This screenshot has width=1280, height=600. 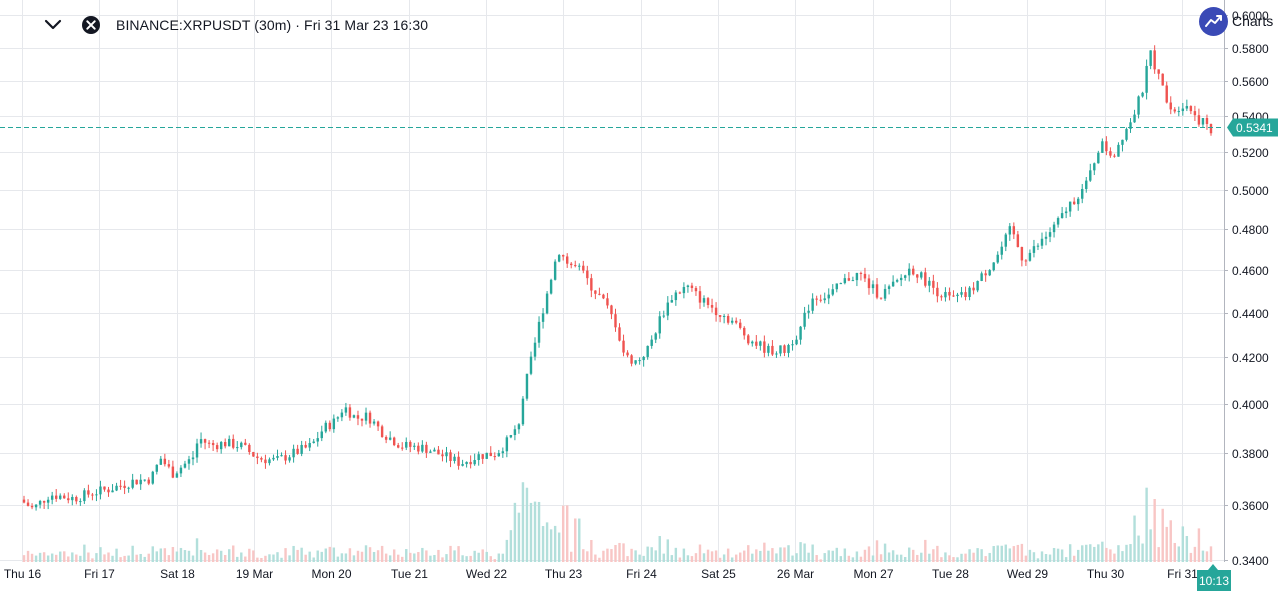 What do you see at coordinates (53, 25) in the screenshot?
I see `collapse-button` at bounding box center [53, 25].